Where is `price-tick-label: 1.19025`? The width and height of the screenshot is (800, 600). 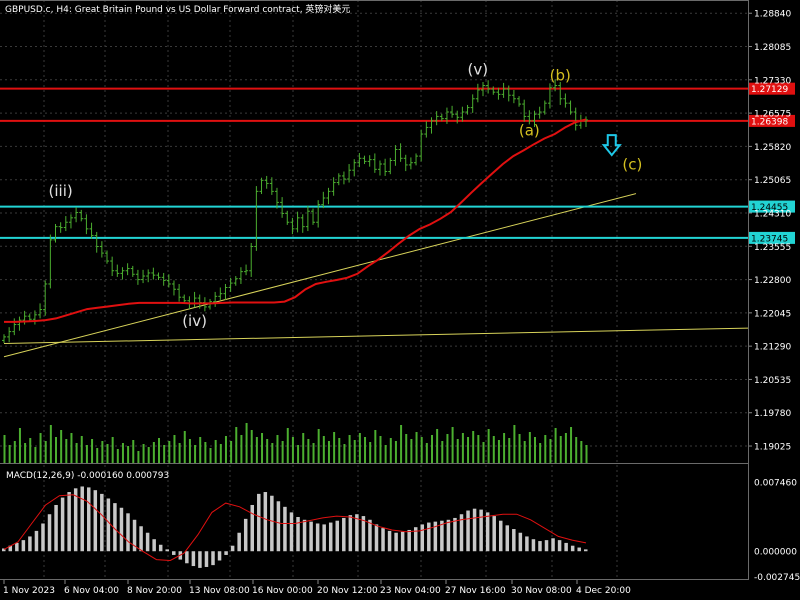
price-tick-label: 1.19025 is located at coordinates (772, 448).